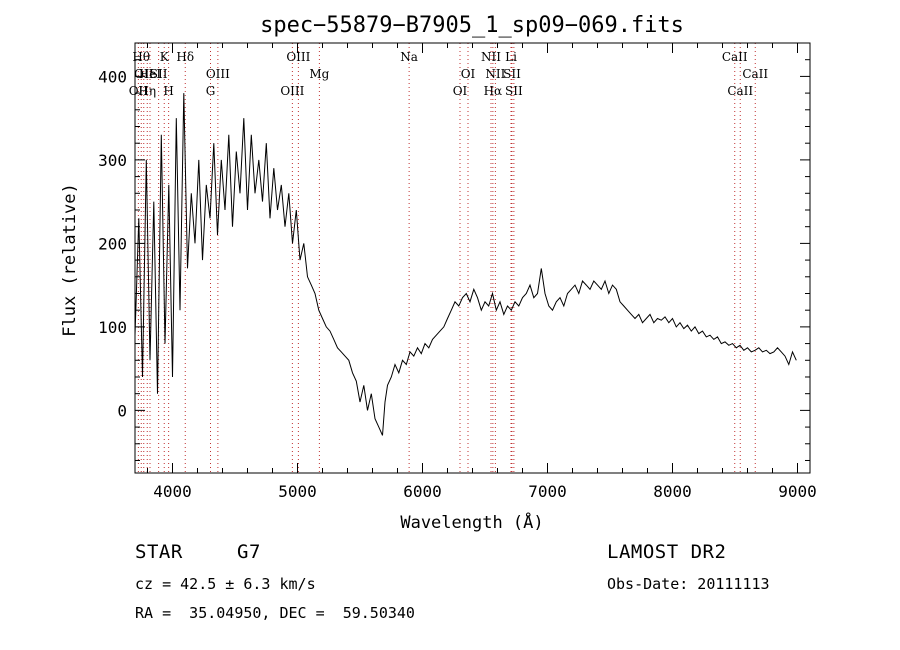 Image resolution: width=900 pixels, height=650 pixels. What do you see at coordinates (460, 91) in the screenshot?
I see `line-marker-label-15: OI` at bounding box center [460, 91].